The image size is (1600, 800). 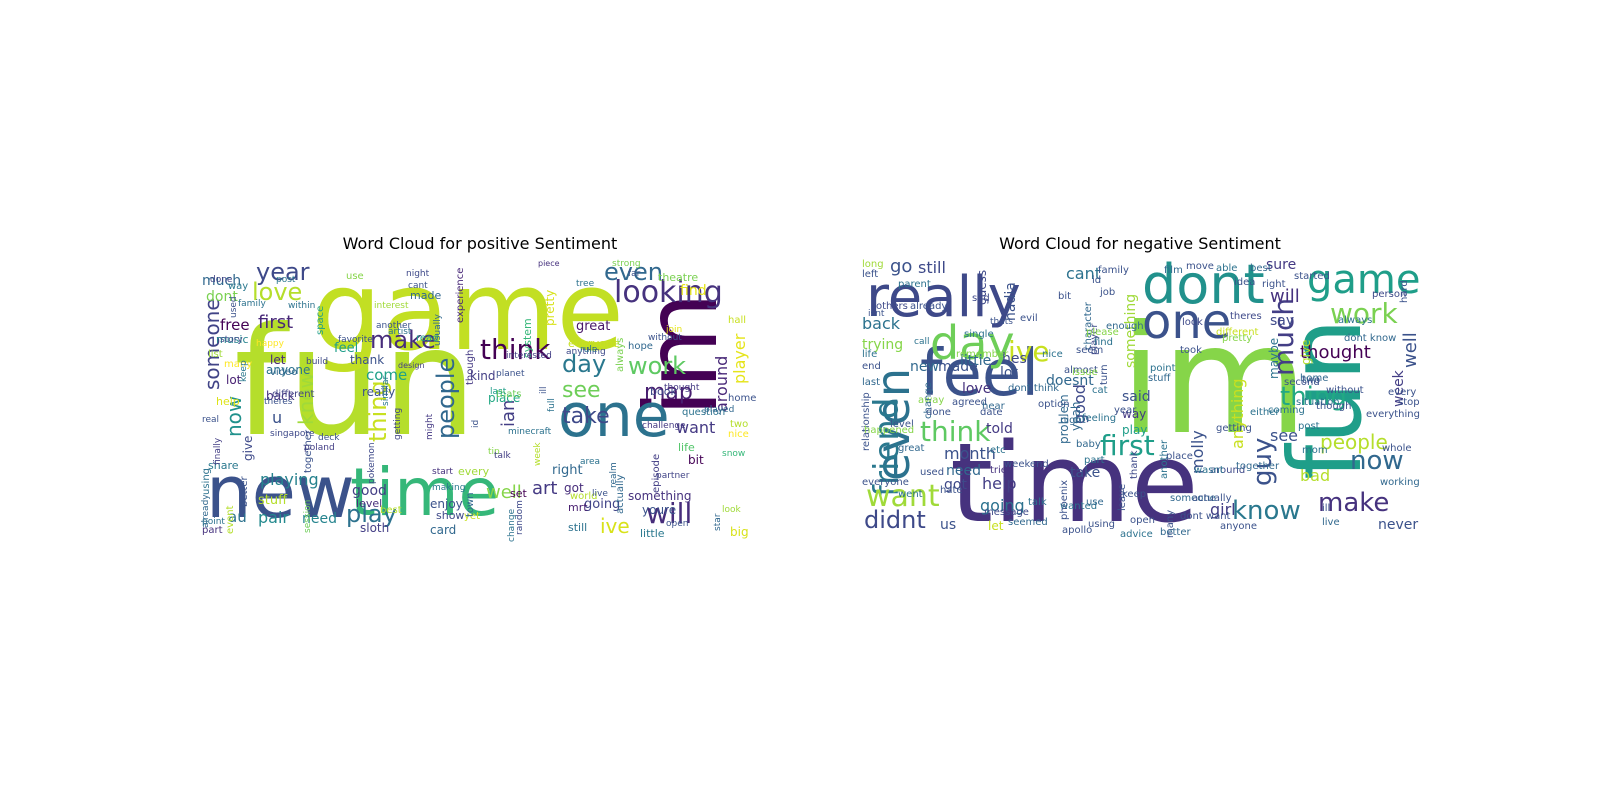 What do you see at coordinates (375, 528) in the screenshot?
I see `word-sloth: sloth` at bounding box center [375, 528].